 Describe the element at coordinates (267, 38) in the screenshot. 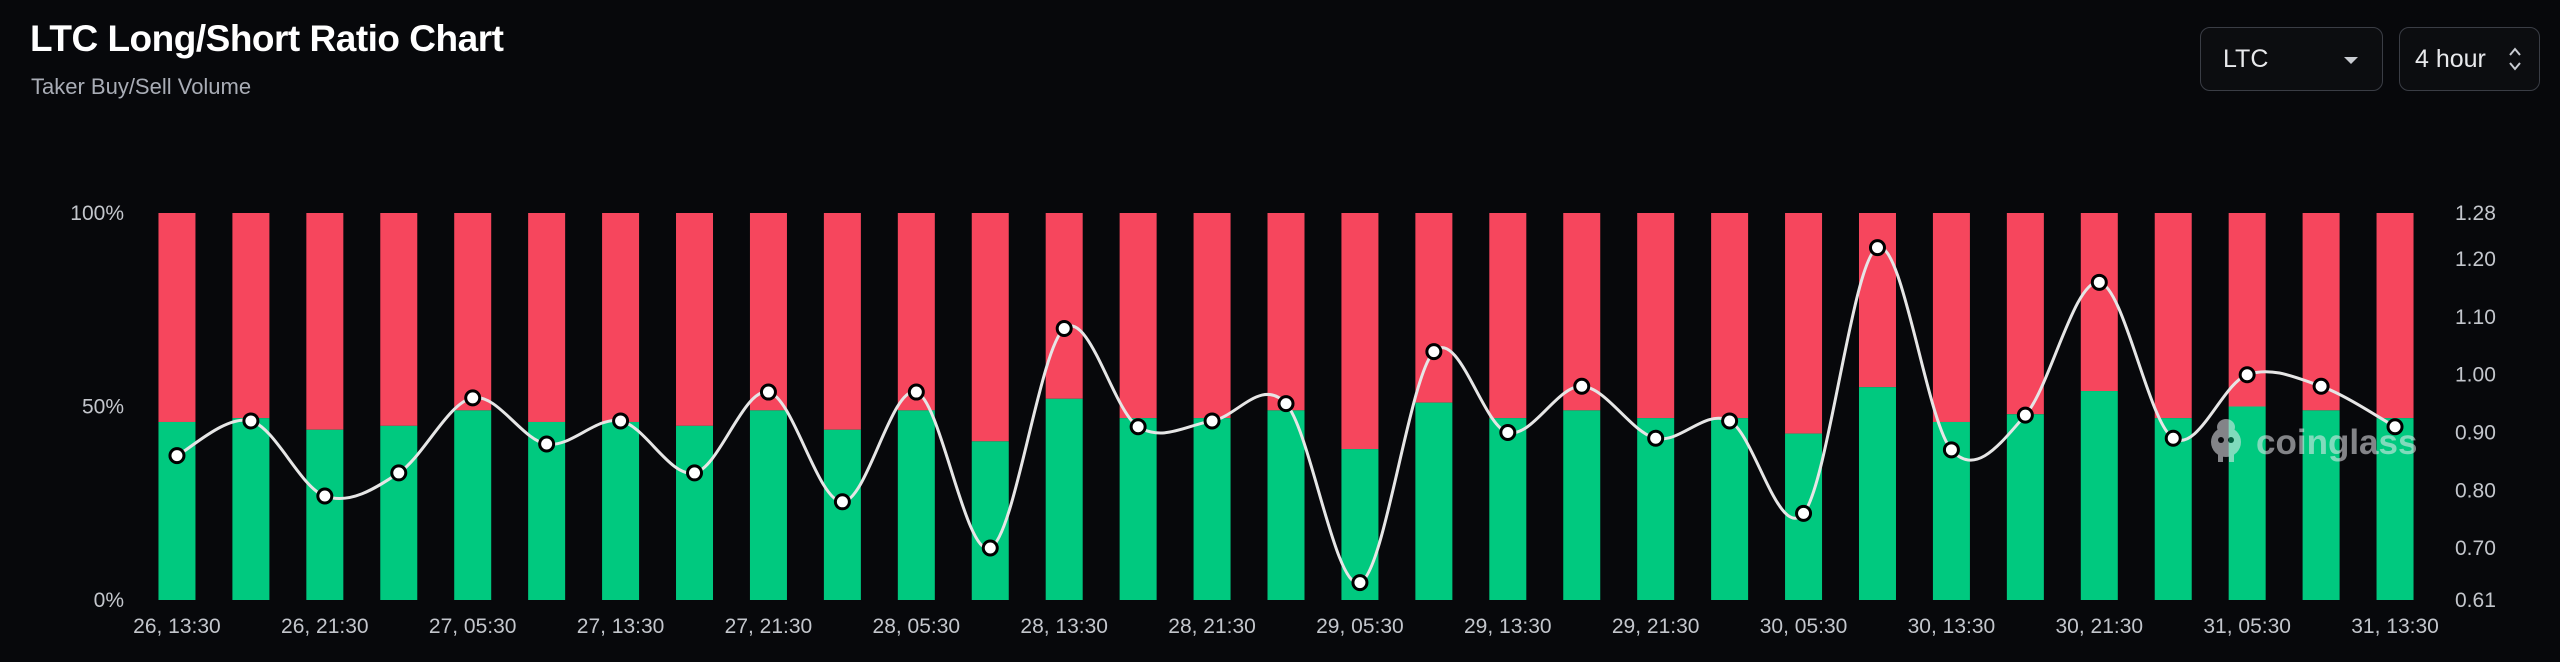

I see `page-title: LTC Long/Short Ratio Chart` at that location.